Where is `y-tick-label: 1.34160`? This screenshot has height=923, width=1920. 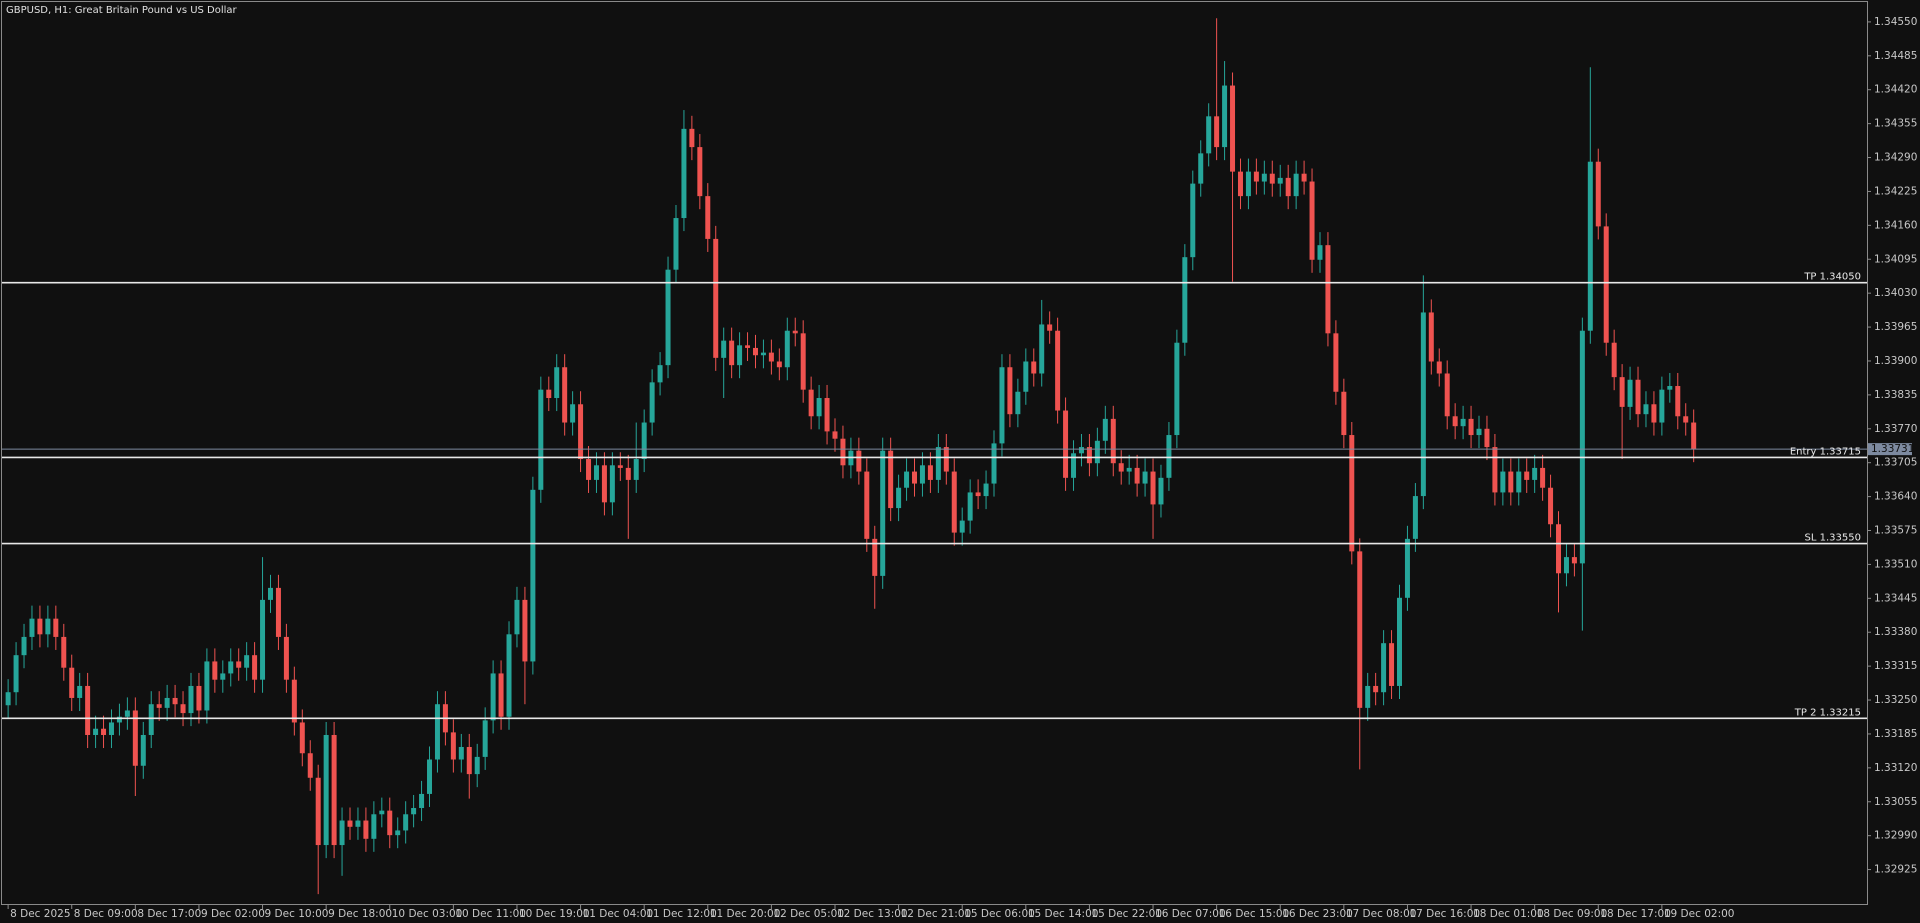
y-tick-label: 1.34160 is located at coordinates (1895, 225).